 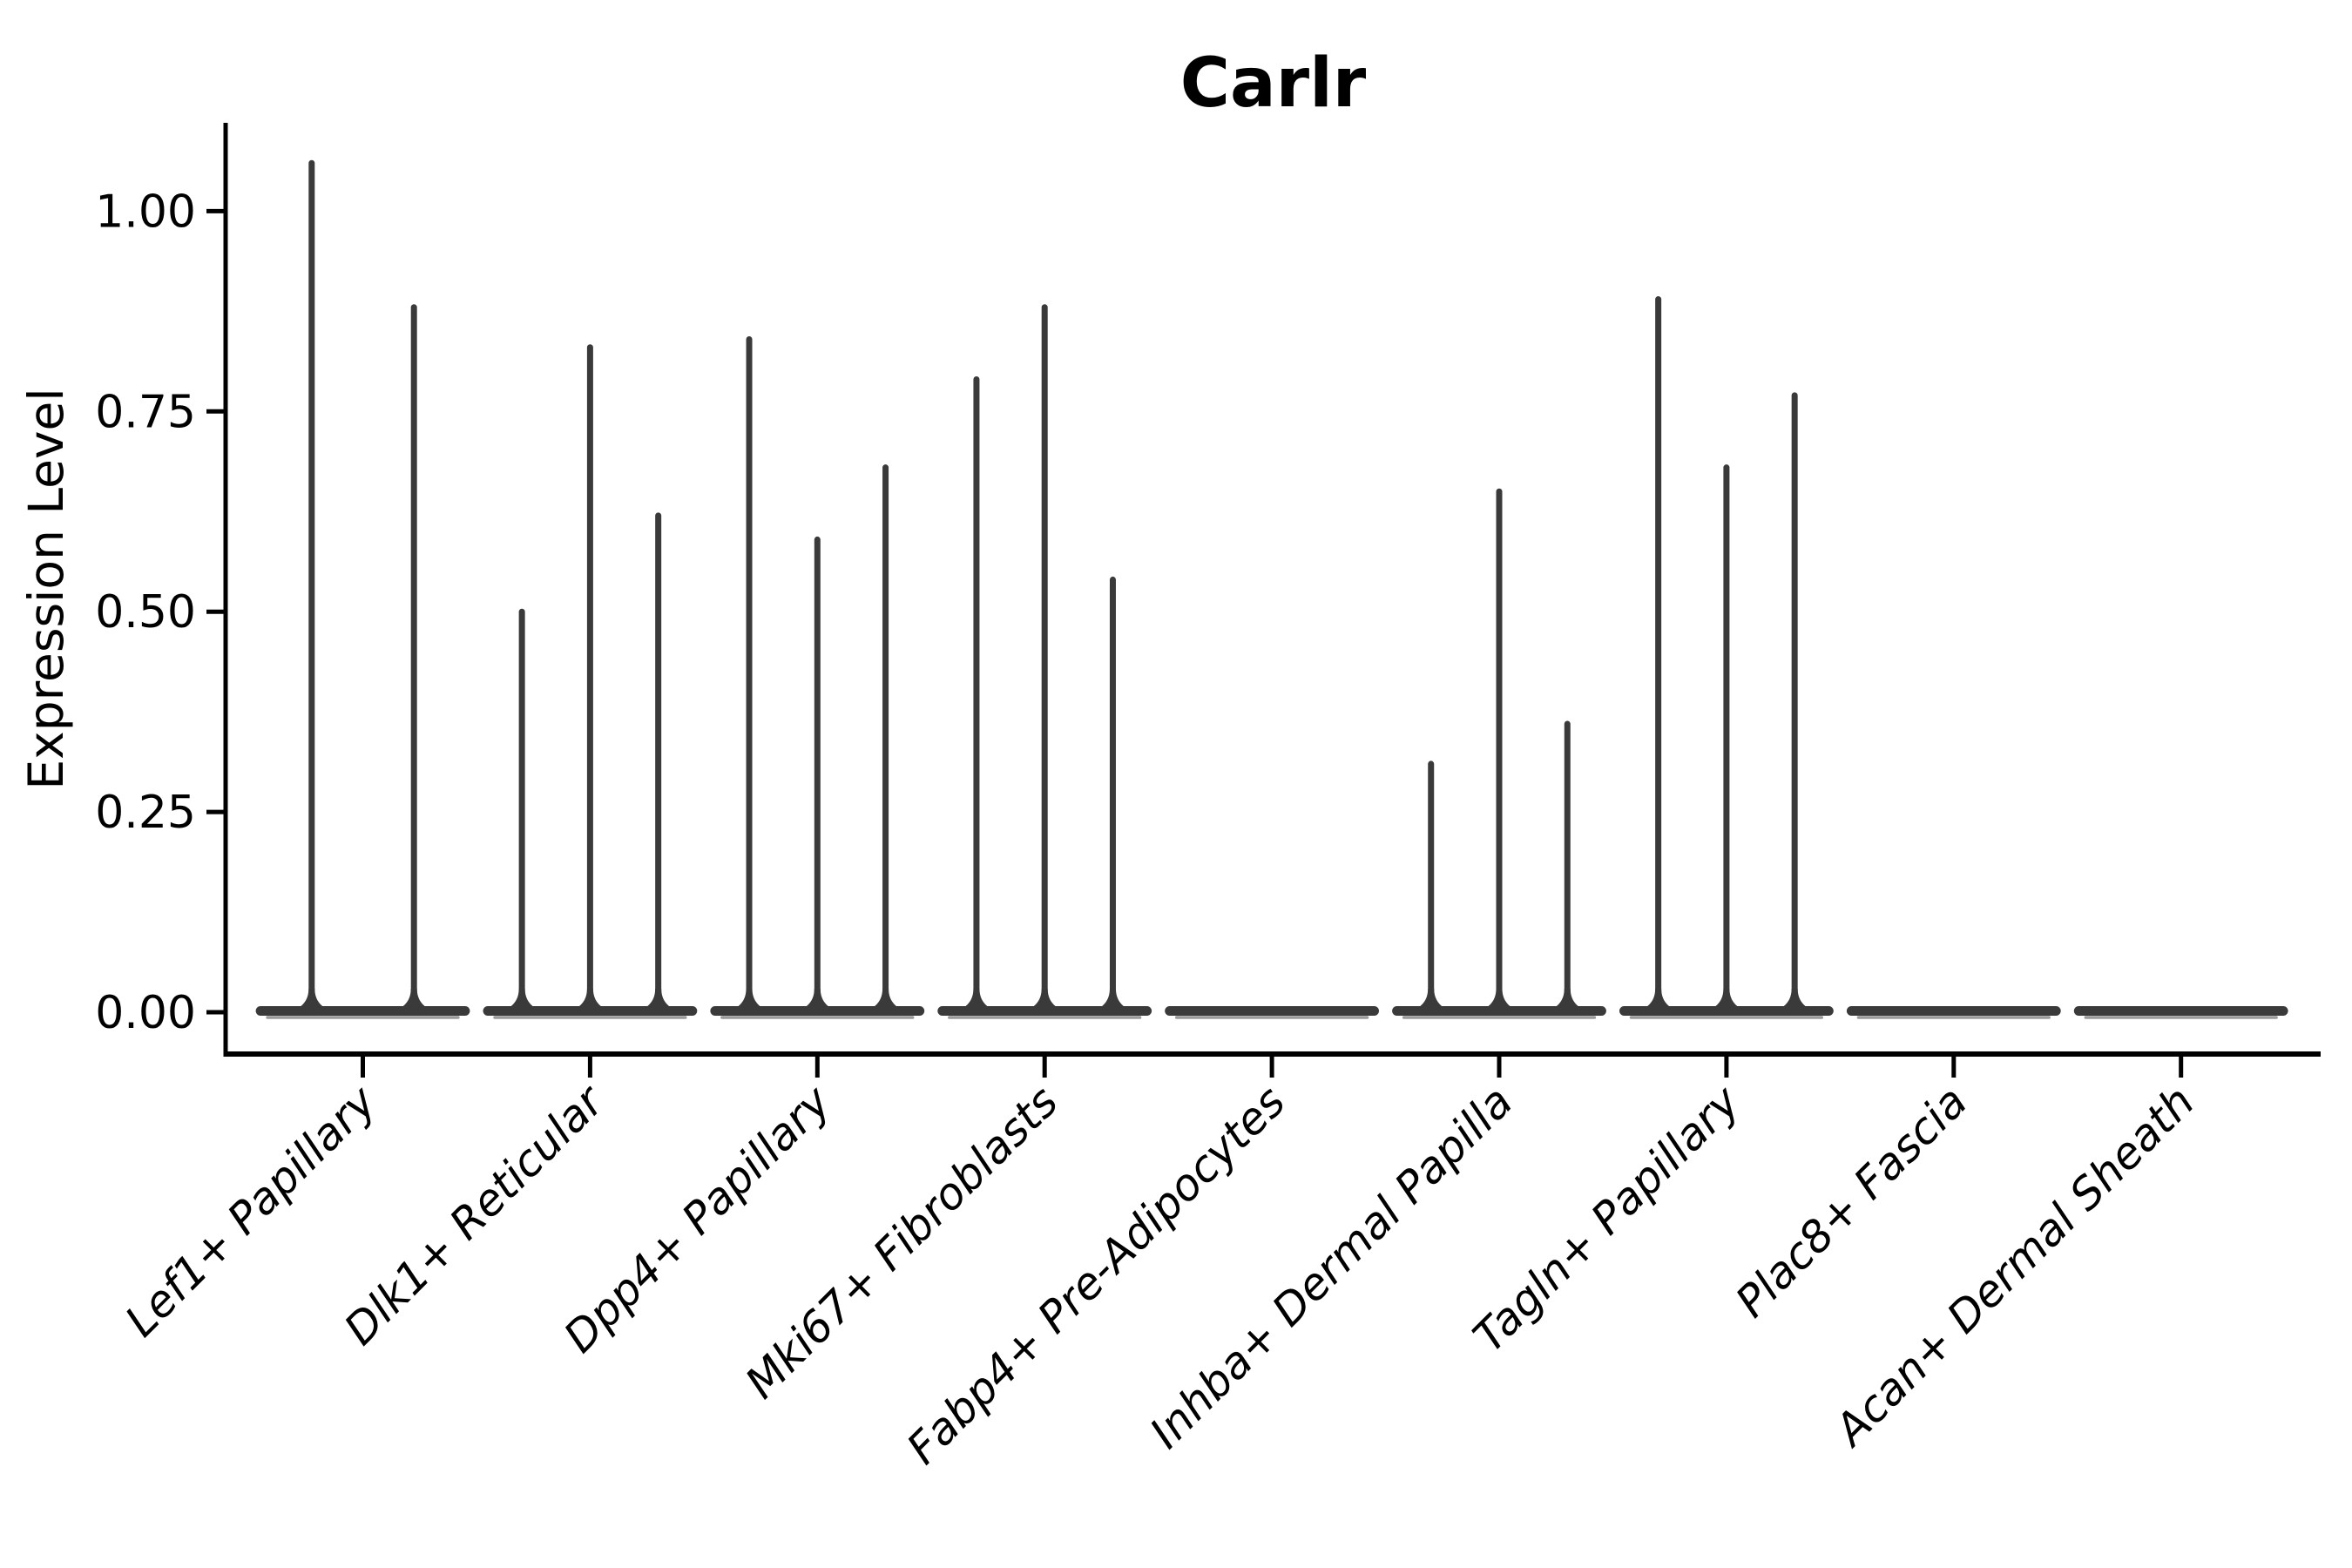 I want to click on x-category-label: Acan+ Dermal Sheath, so click(x=2014, y=1266).